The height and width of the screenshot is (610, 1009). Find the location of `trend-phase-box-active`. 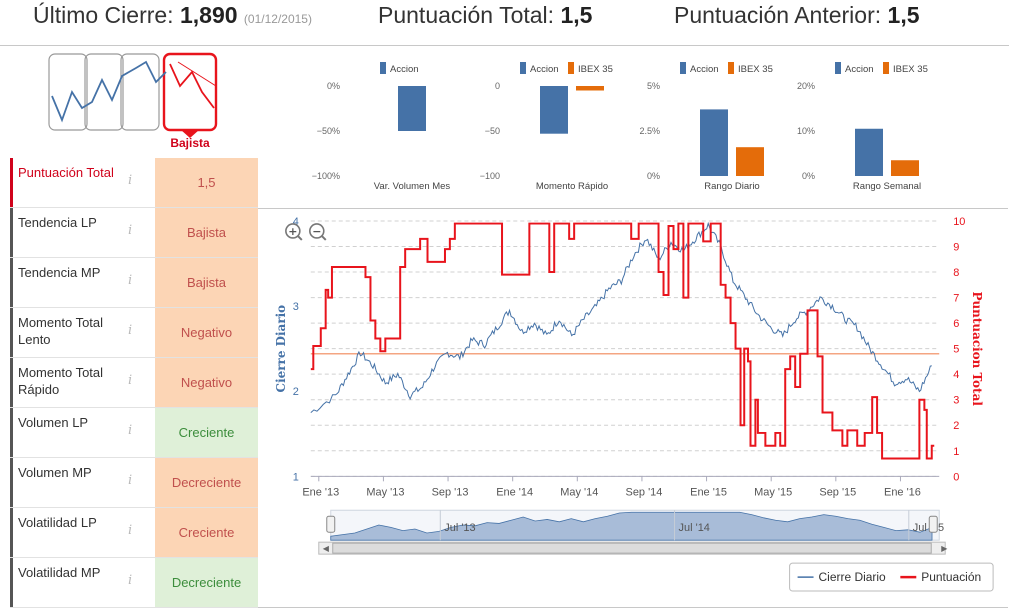

trend-phase-box-active is located at coordinates (190, 92).